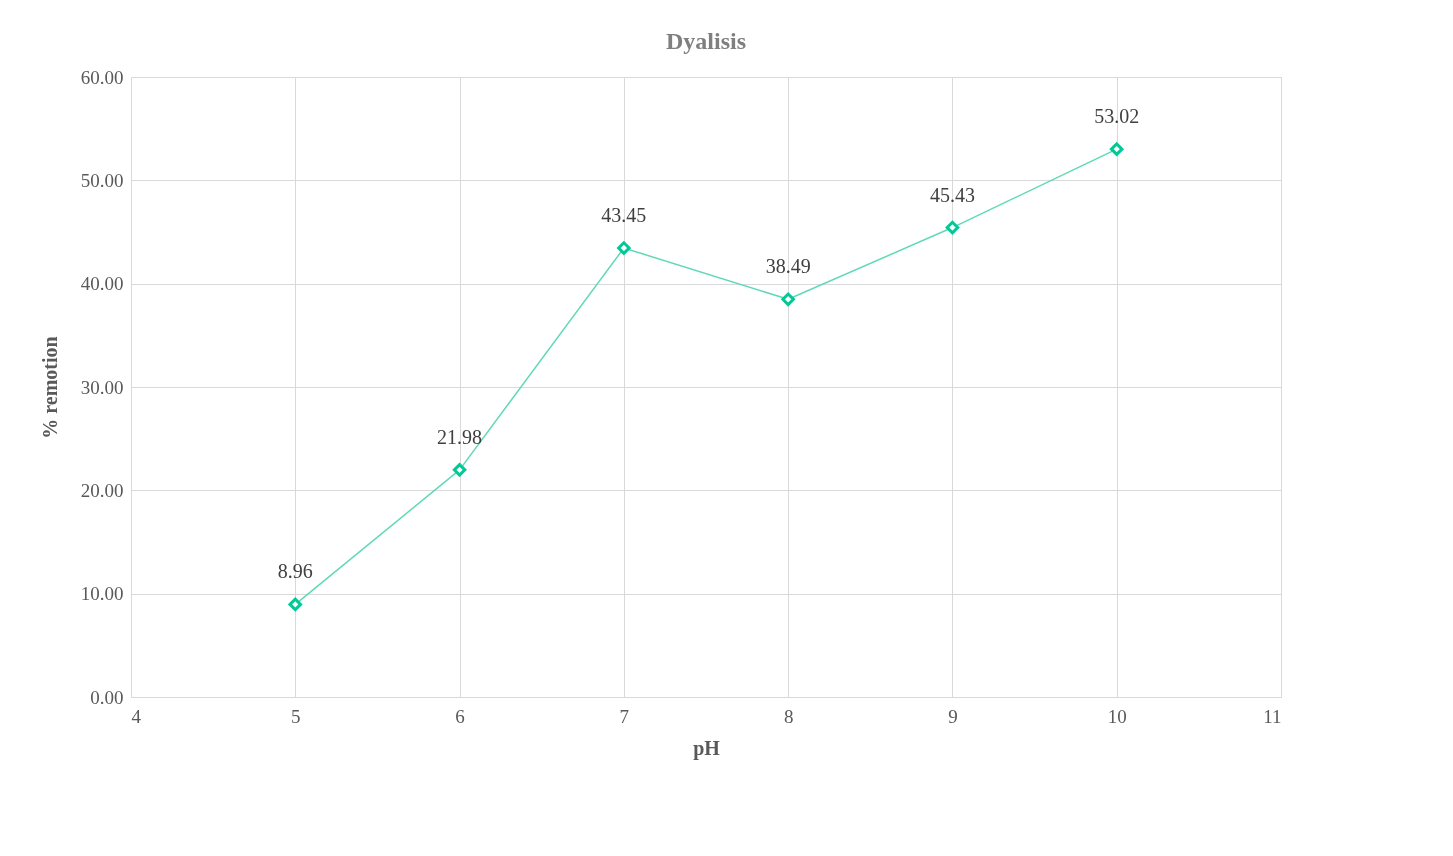 The height and width of the screenshot is (856, 1453). I want to click on x-tick-label: 11, so click(1272, 716).